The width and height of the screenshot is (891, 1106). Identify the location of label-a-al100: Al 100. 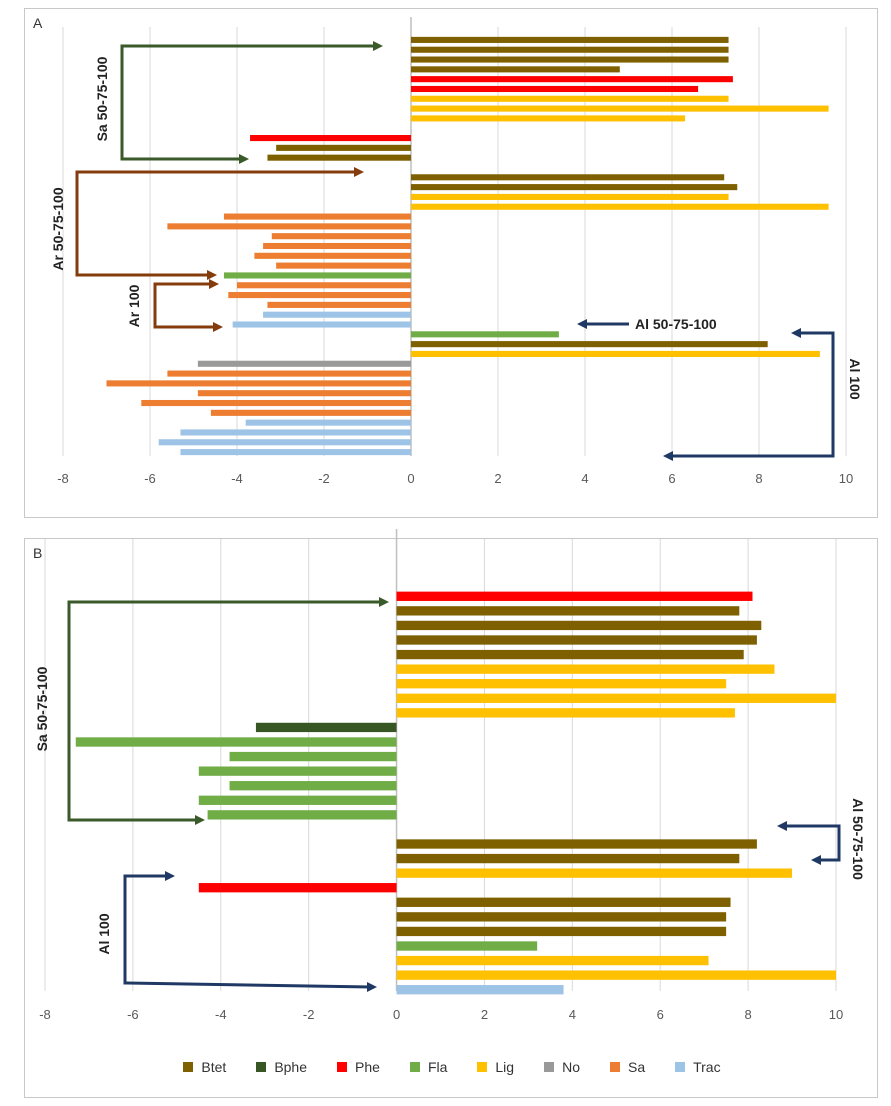
(855, 378).